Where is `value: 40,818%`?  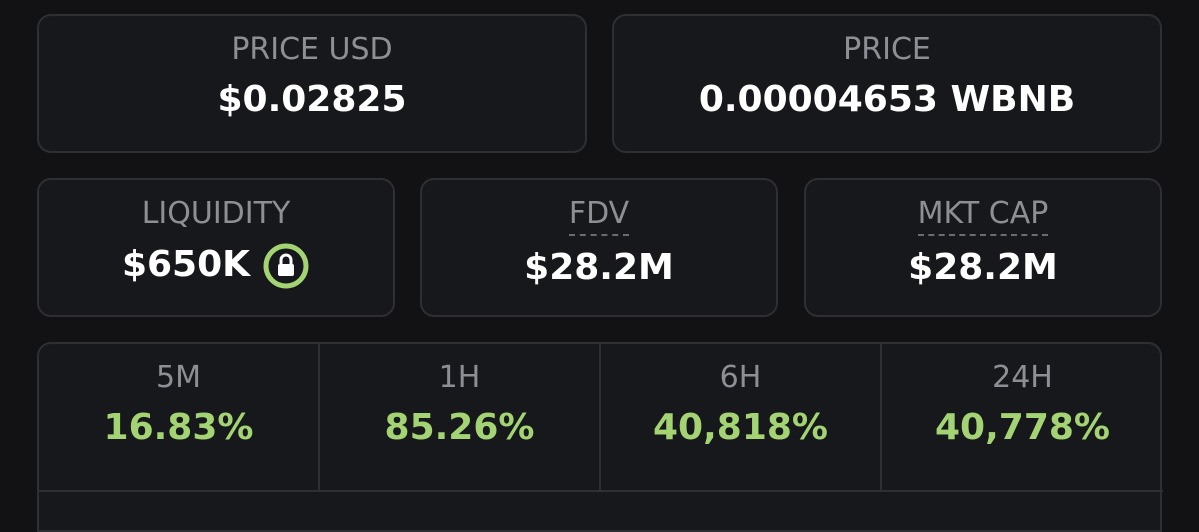 value: 40,818% is located at coordinates (740, 427).